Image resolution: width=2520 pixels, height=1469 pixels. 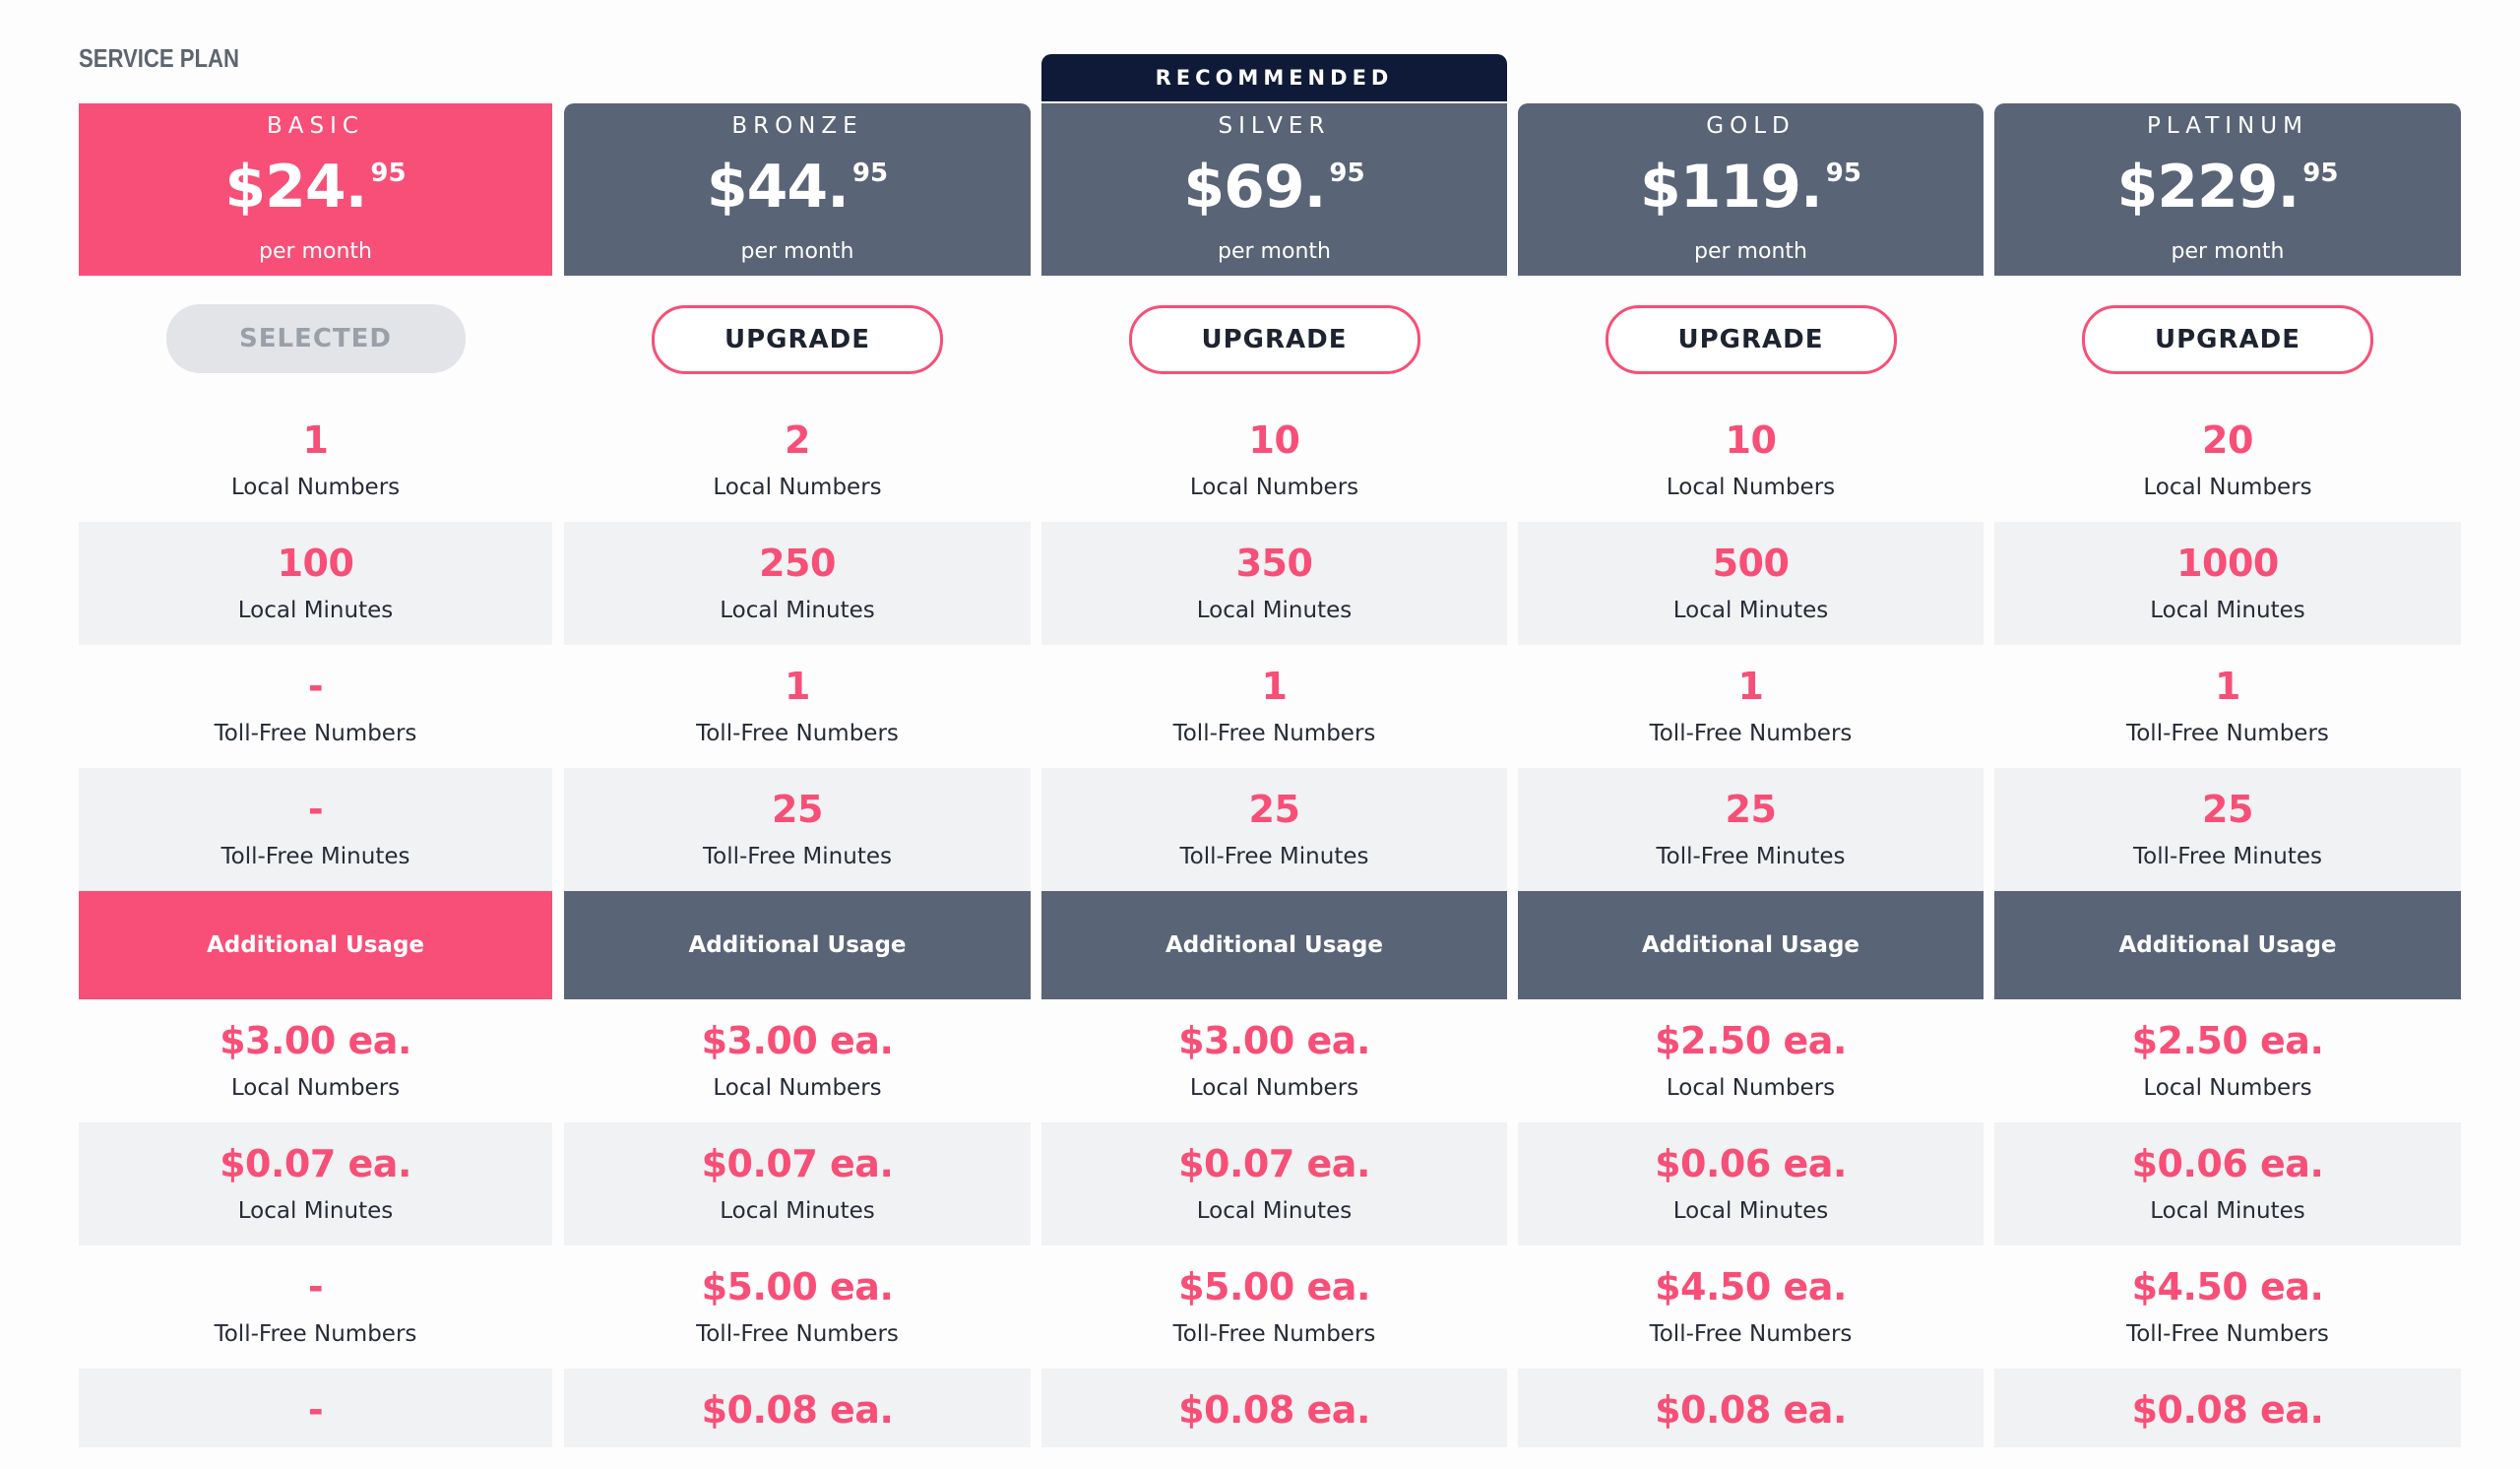 I want to click on plan-header-basic: BASIC $24. 95 per month, so click(x=315, y=189).